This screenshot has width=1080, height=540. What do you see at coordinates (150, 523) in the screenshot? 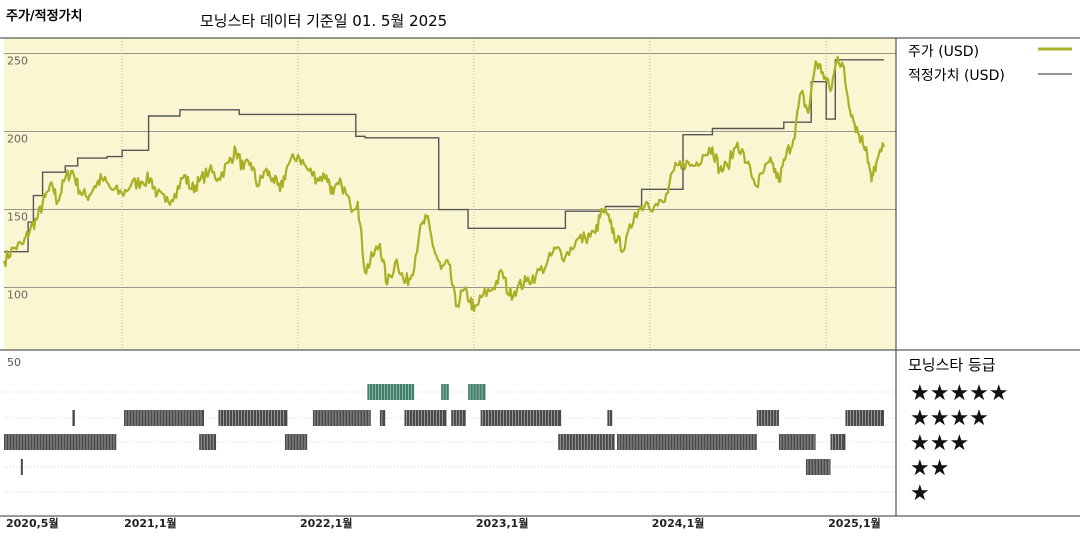
I see `x-tick-label: 2021,1월` at bounding box center [150, 523].